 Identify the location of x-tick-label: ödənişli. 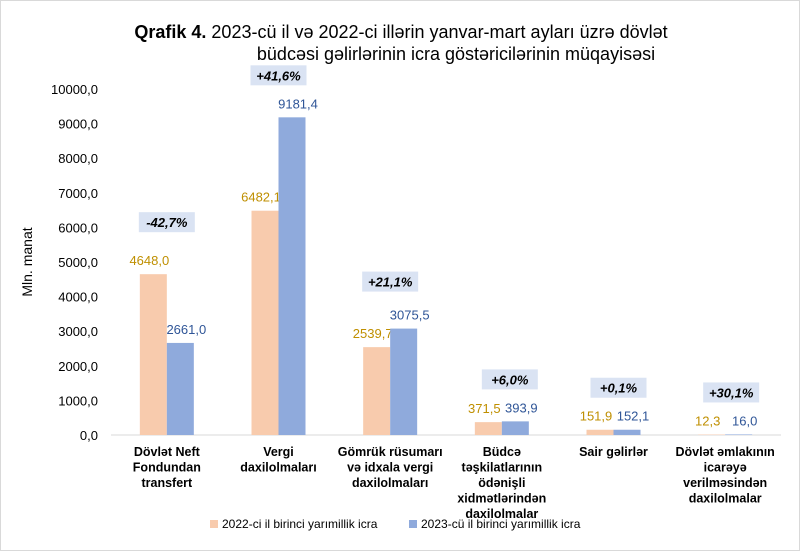
(501, 483).